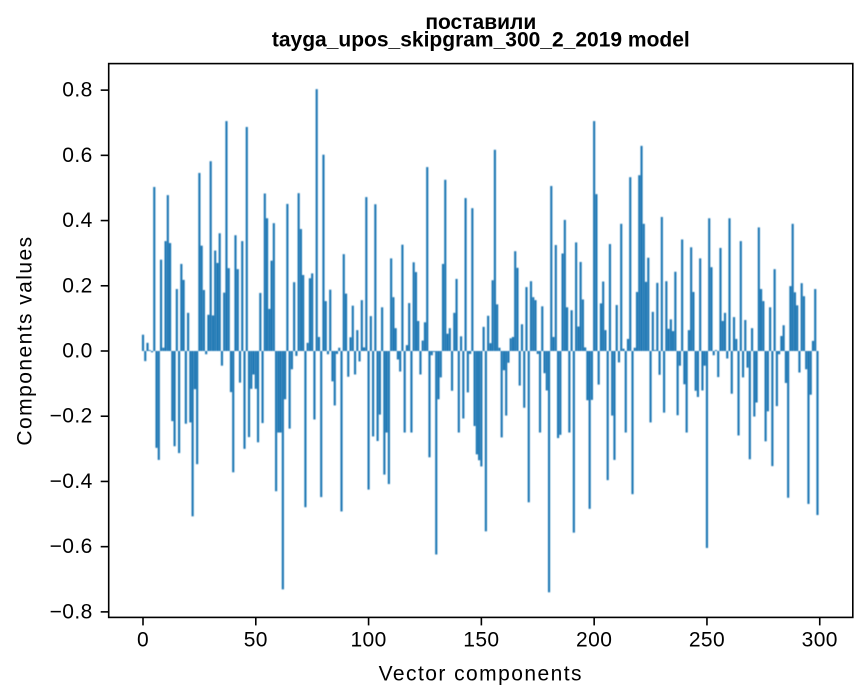 The height and width of the screenshot is (696, 867). What do you see at coordinates (25, 340) in the screenshot?
I see `svg-text: Components values` at bounding box center [25, 340].